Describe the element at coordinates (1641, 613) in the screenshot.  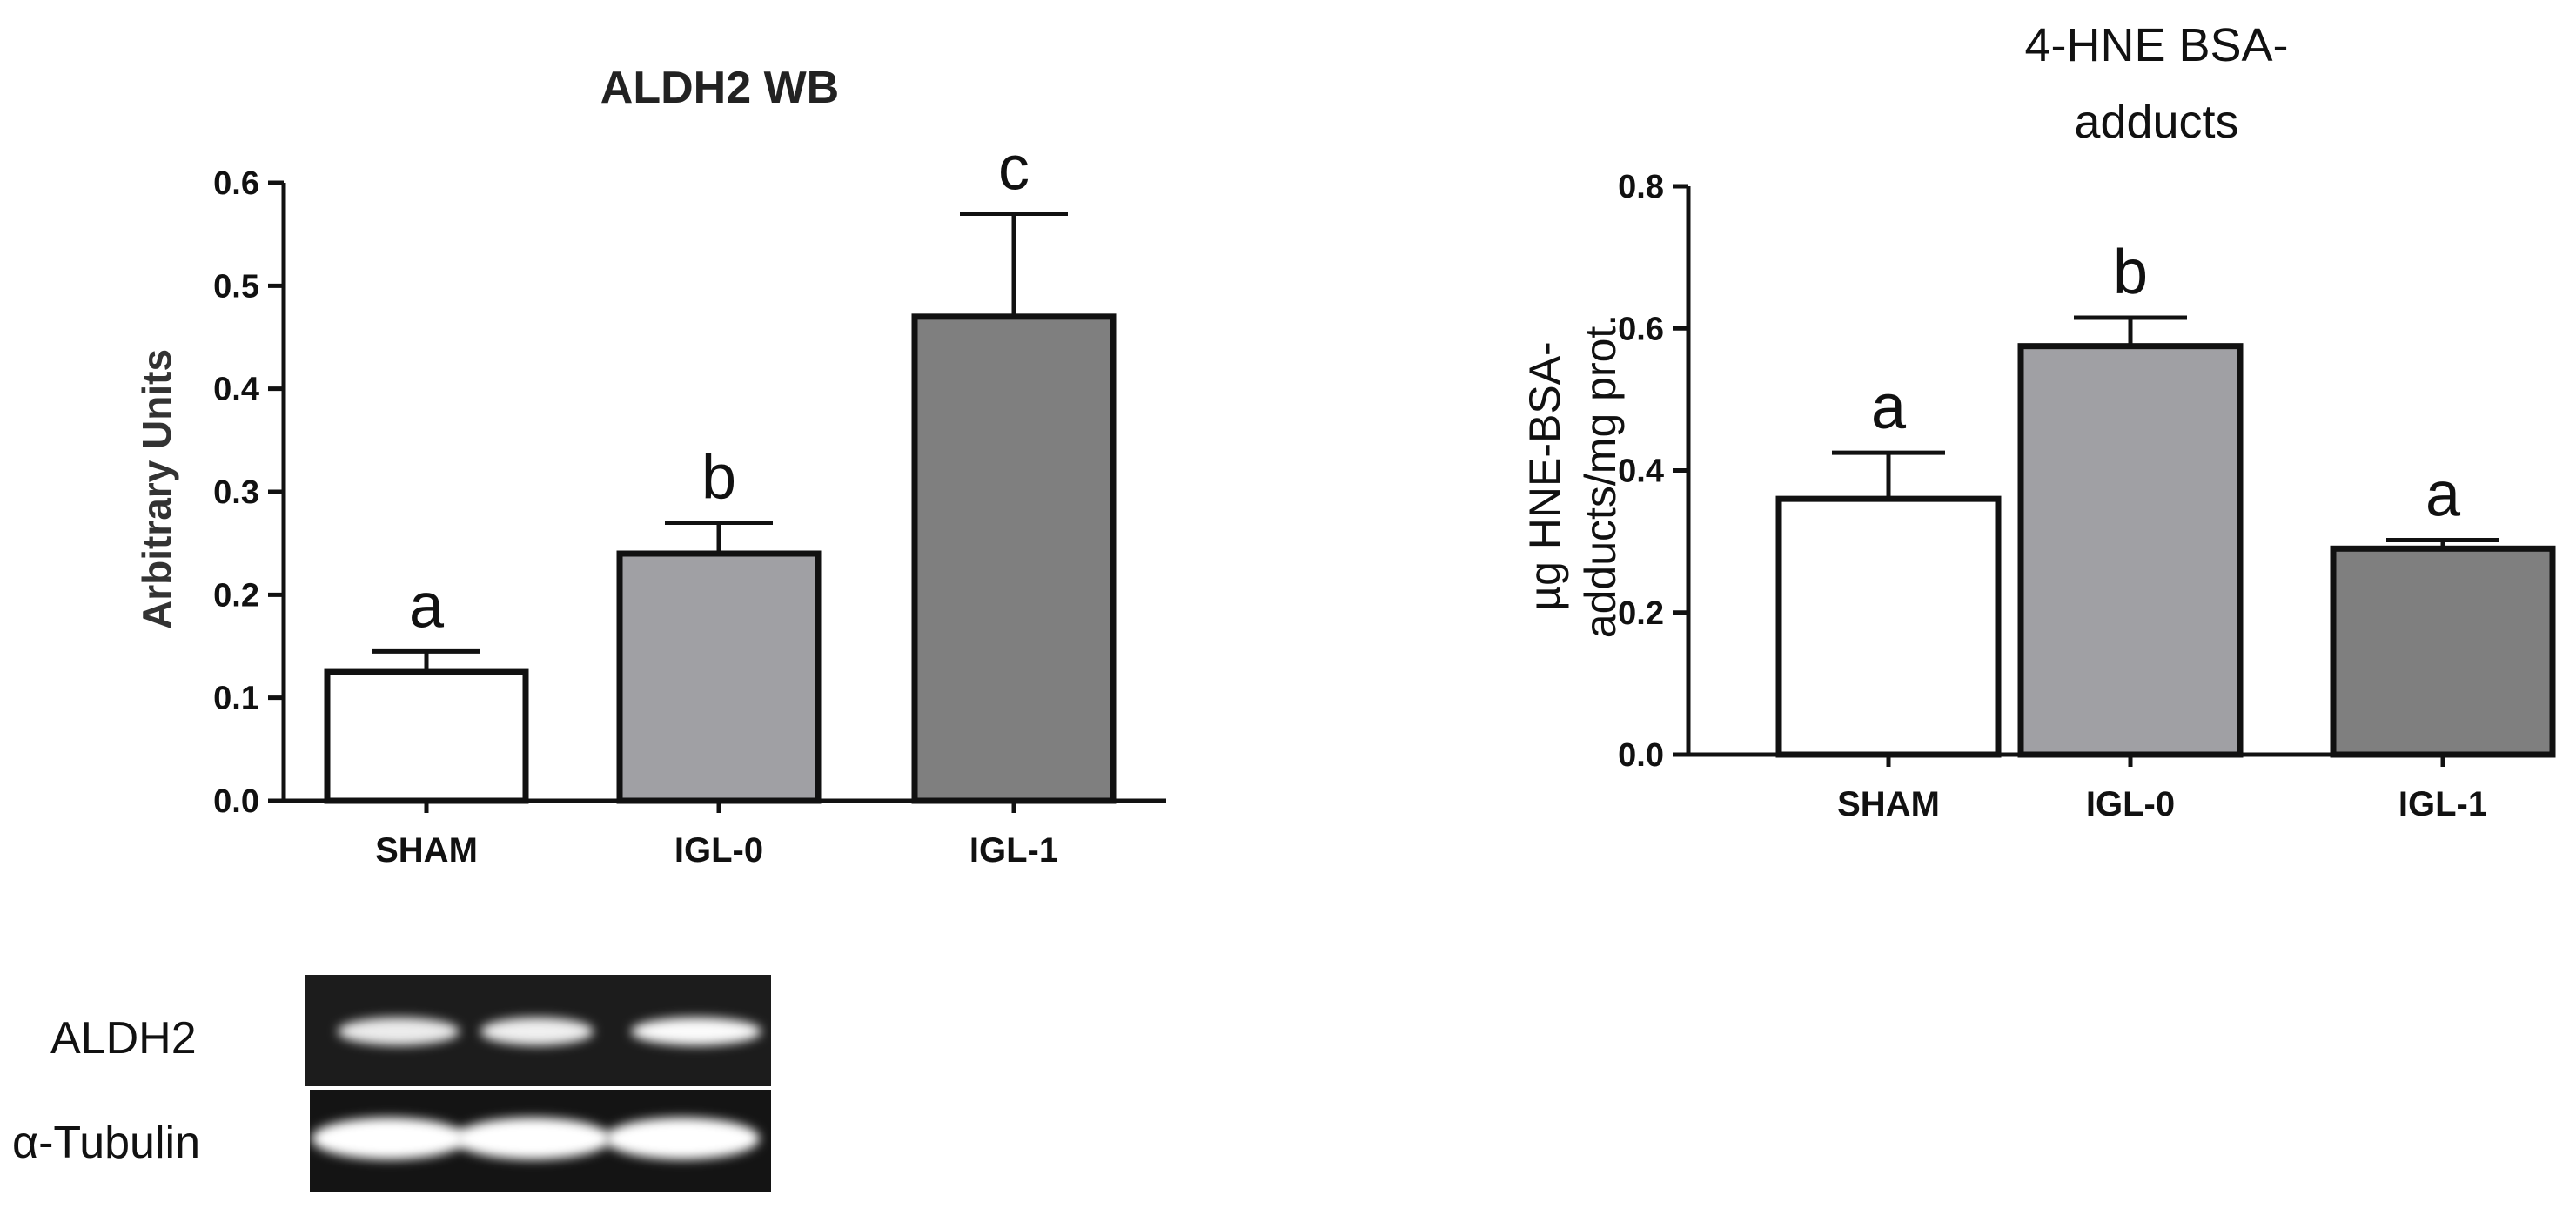
I see `chart2-y-tick-label: 0.2` at that location.